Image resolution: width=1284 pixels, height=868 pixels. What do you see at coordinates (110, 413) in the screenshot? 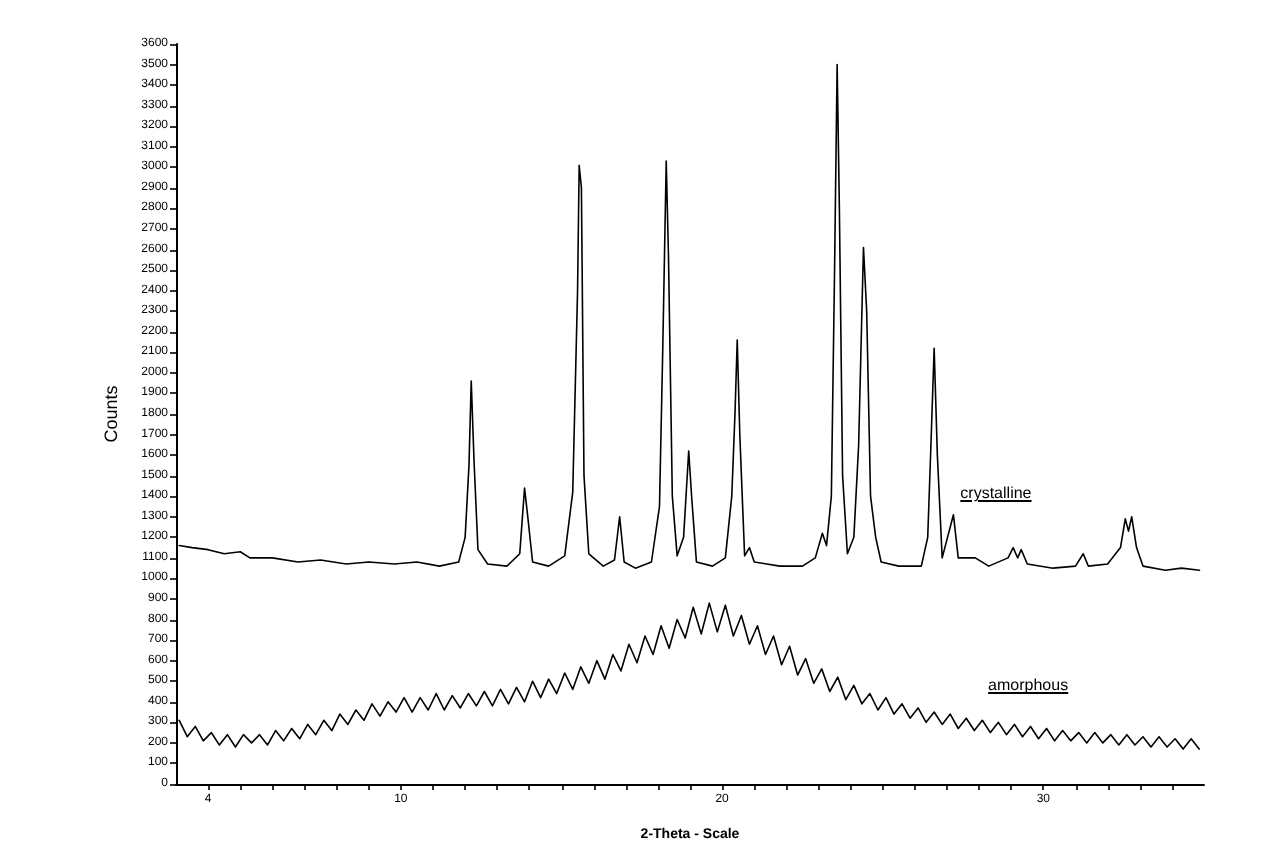
I see `y-axis-title: Counts` at bounding box center [110, 413].